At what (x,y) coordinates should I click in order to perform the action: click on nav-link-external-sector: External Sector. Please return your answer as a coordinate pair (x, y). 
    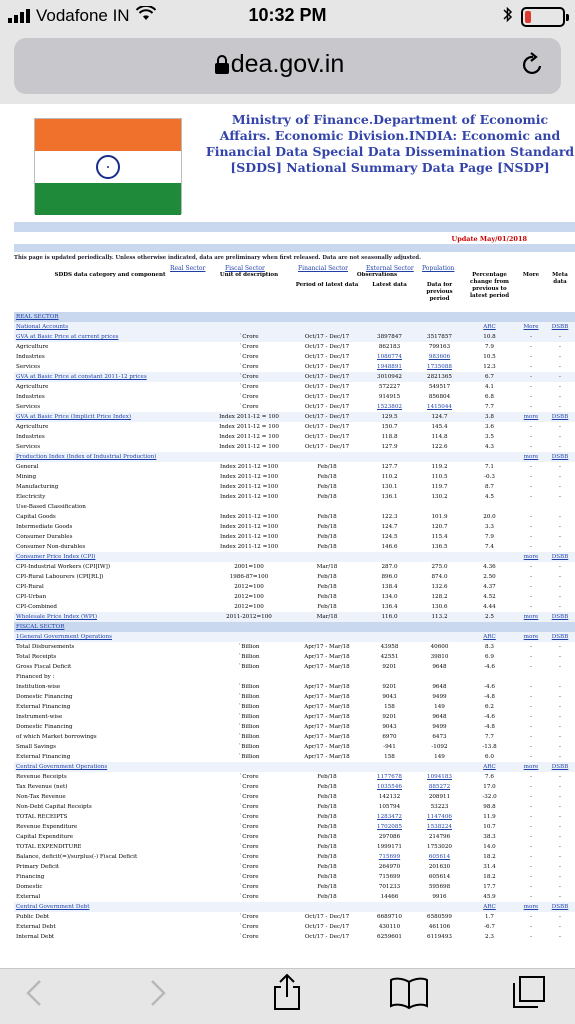
    Looking at the image, I should click on (390, 268).